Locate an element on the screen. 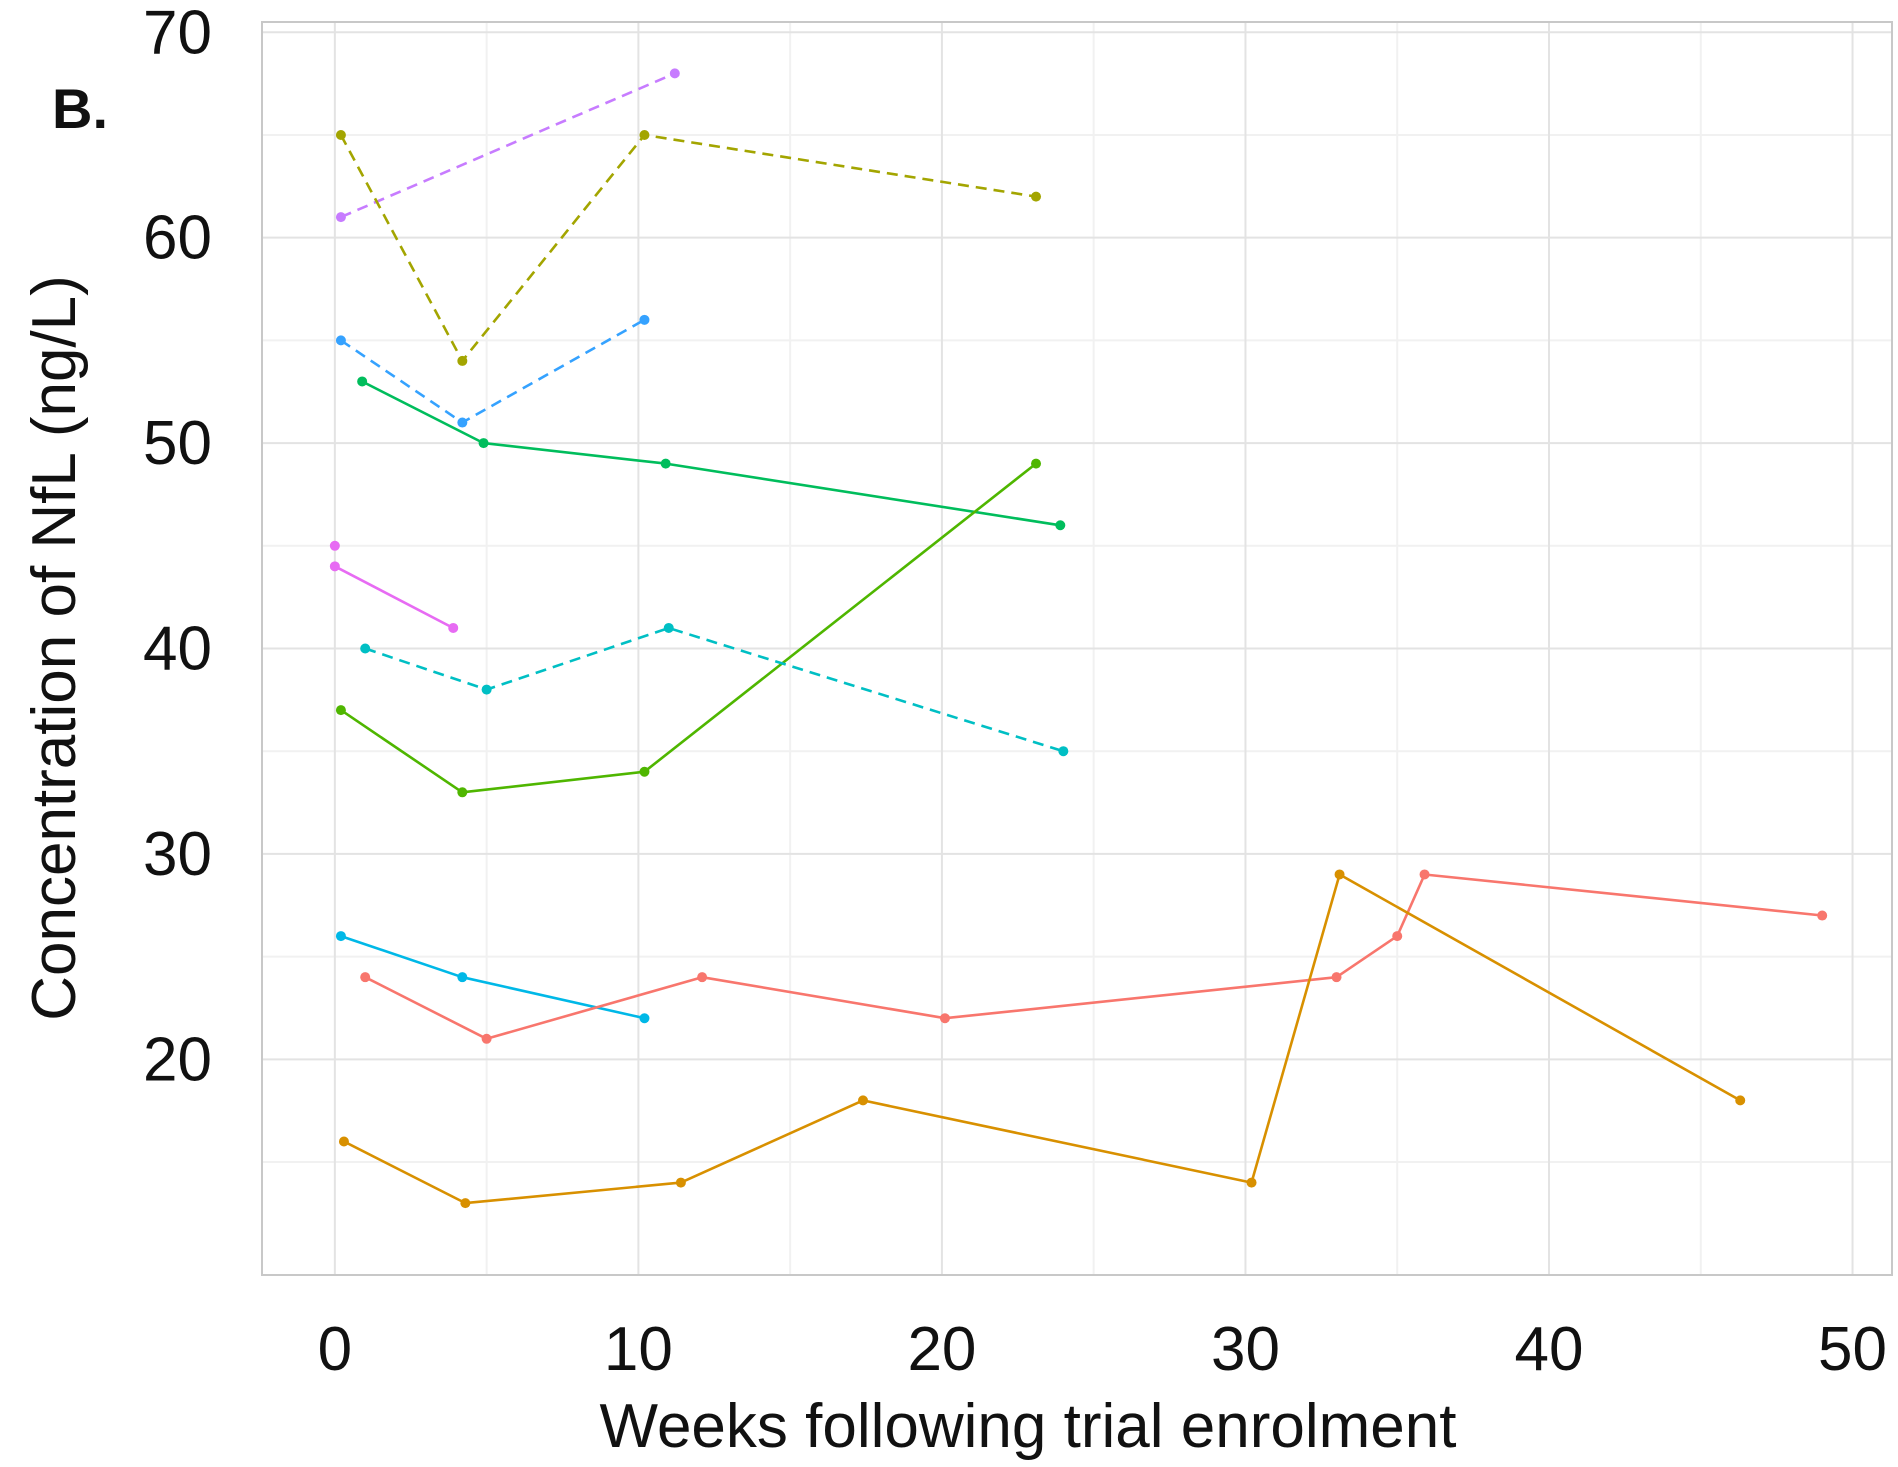  x-tick-label: 10 is located at coordinates (638, 1349).